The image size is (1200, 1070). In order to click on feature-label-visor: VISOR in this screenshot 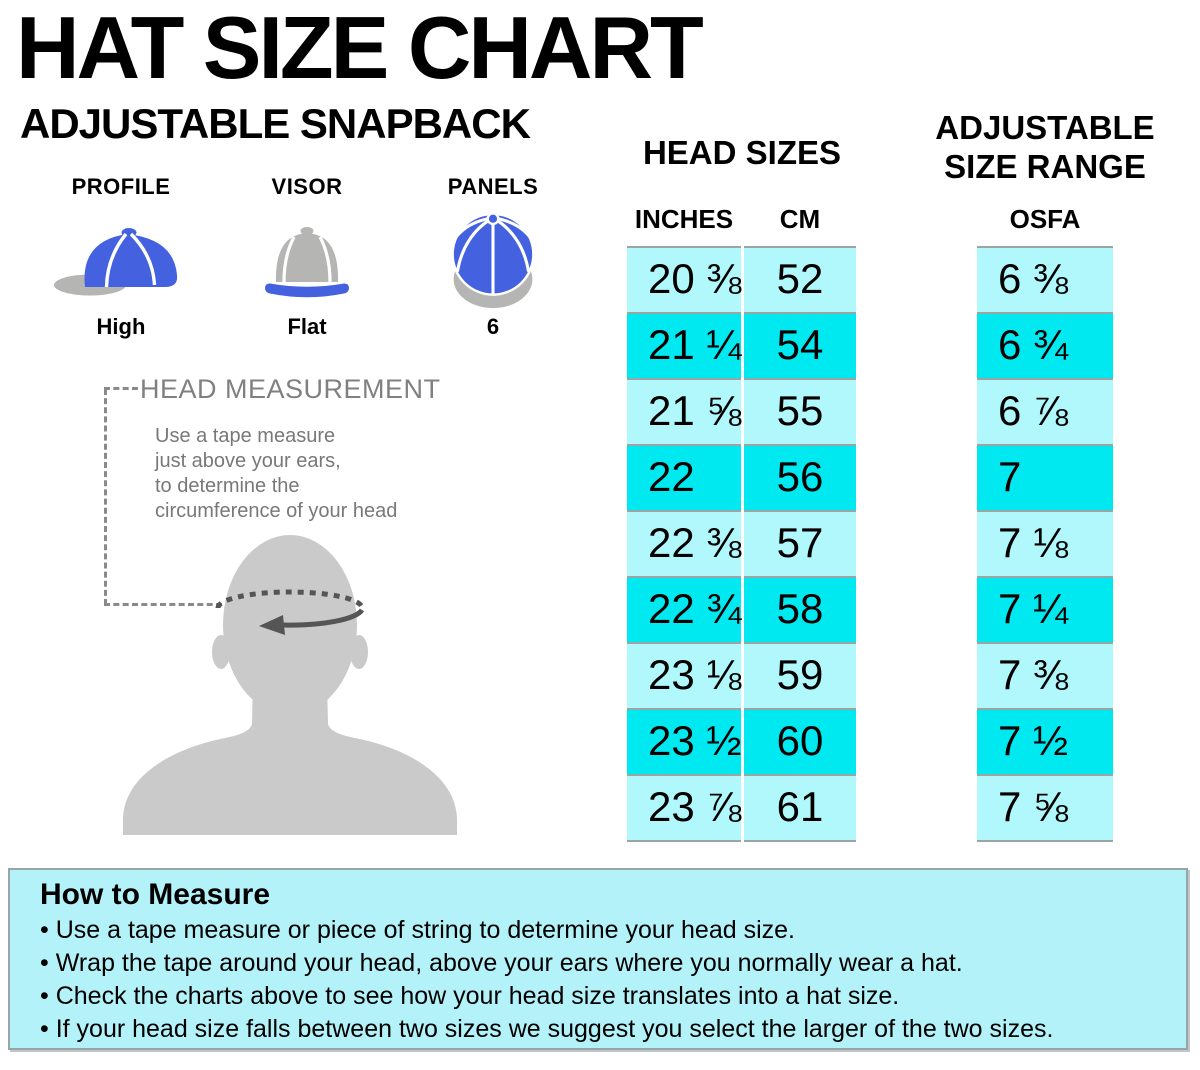, I will do `click(307, 186)`.